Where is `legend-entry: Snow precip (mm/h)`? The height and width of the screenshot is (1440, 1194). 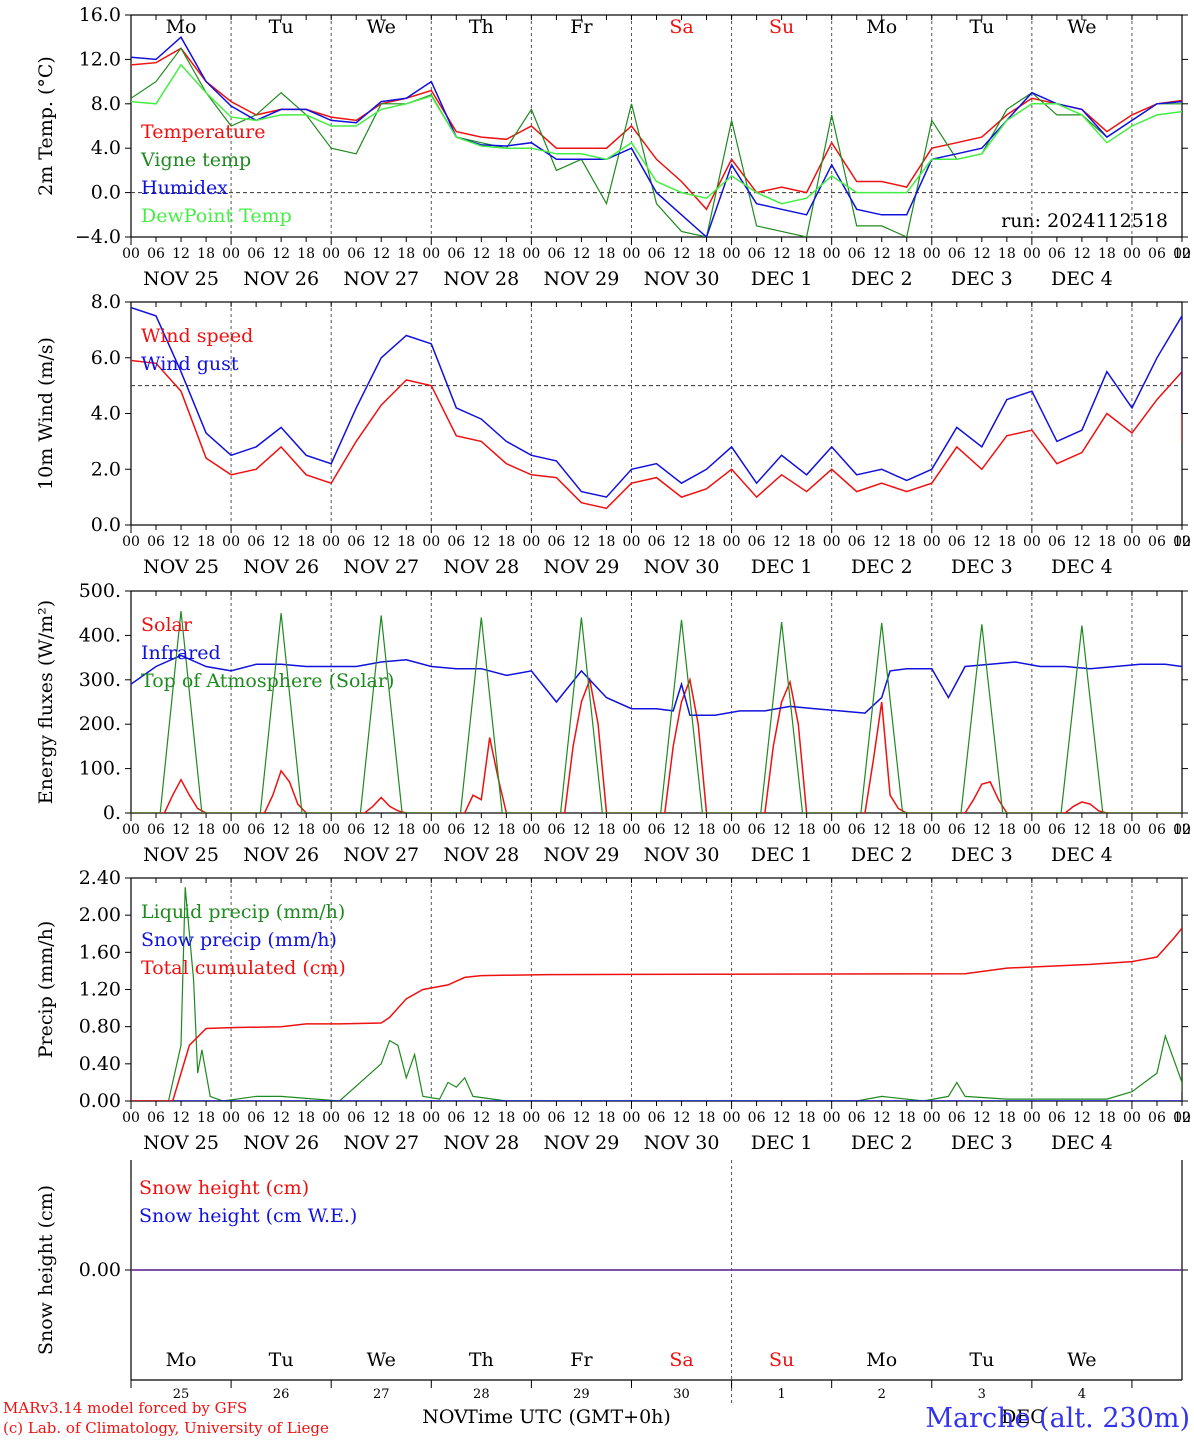 legend-entry: Snow precip (mm/h) is located at coordinates (239, 940).